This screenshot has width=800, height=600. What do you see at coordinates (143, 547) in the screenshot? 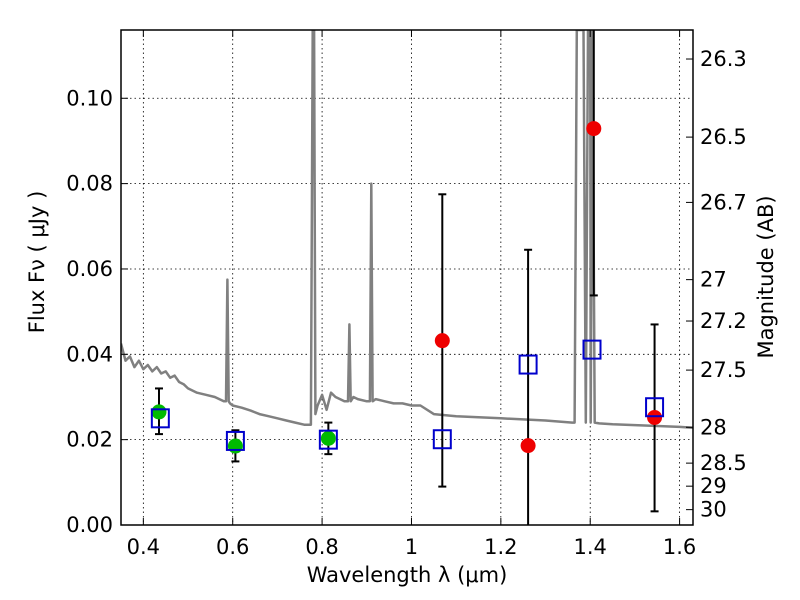
I see `x-tick-label: 0.4` at bounding box center [143, 547].